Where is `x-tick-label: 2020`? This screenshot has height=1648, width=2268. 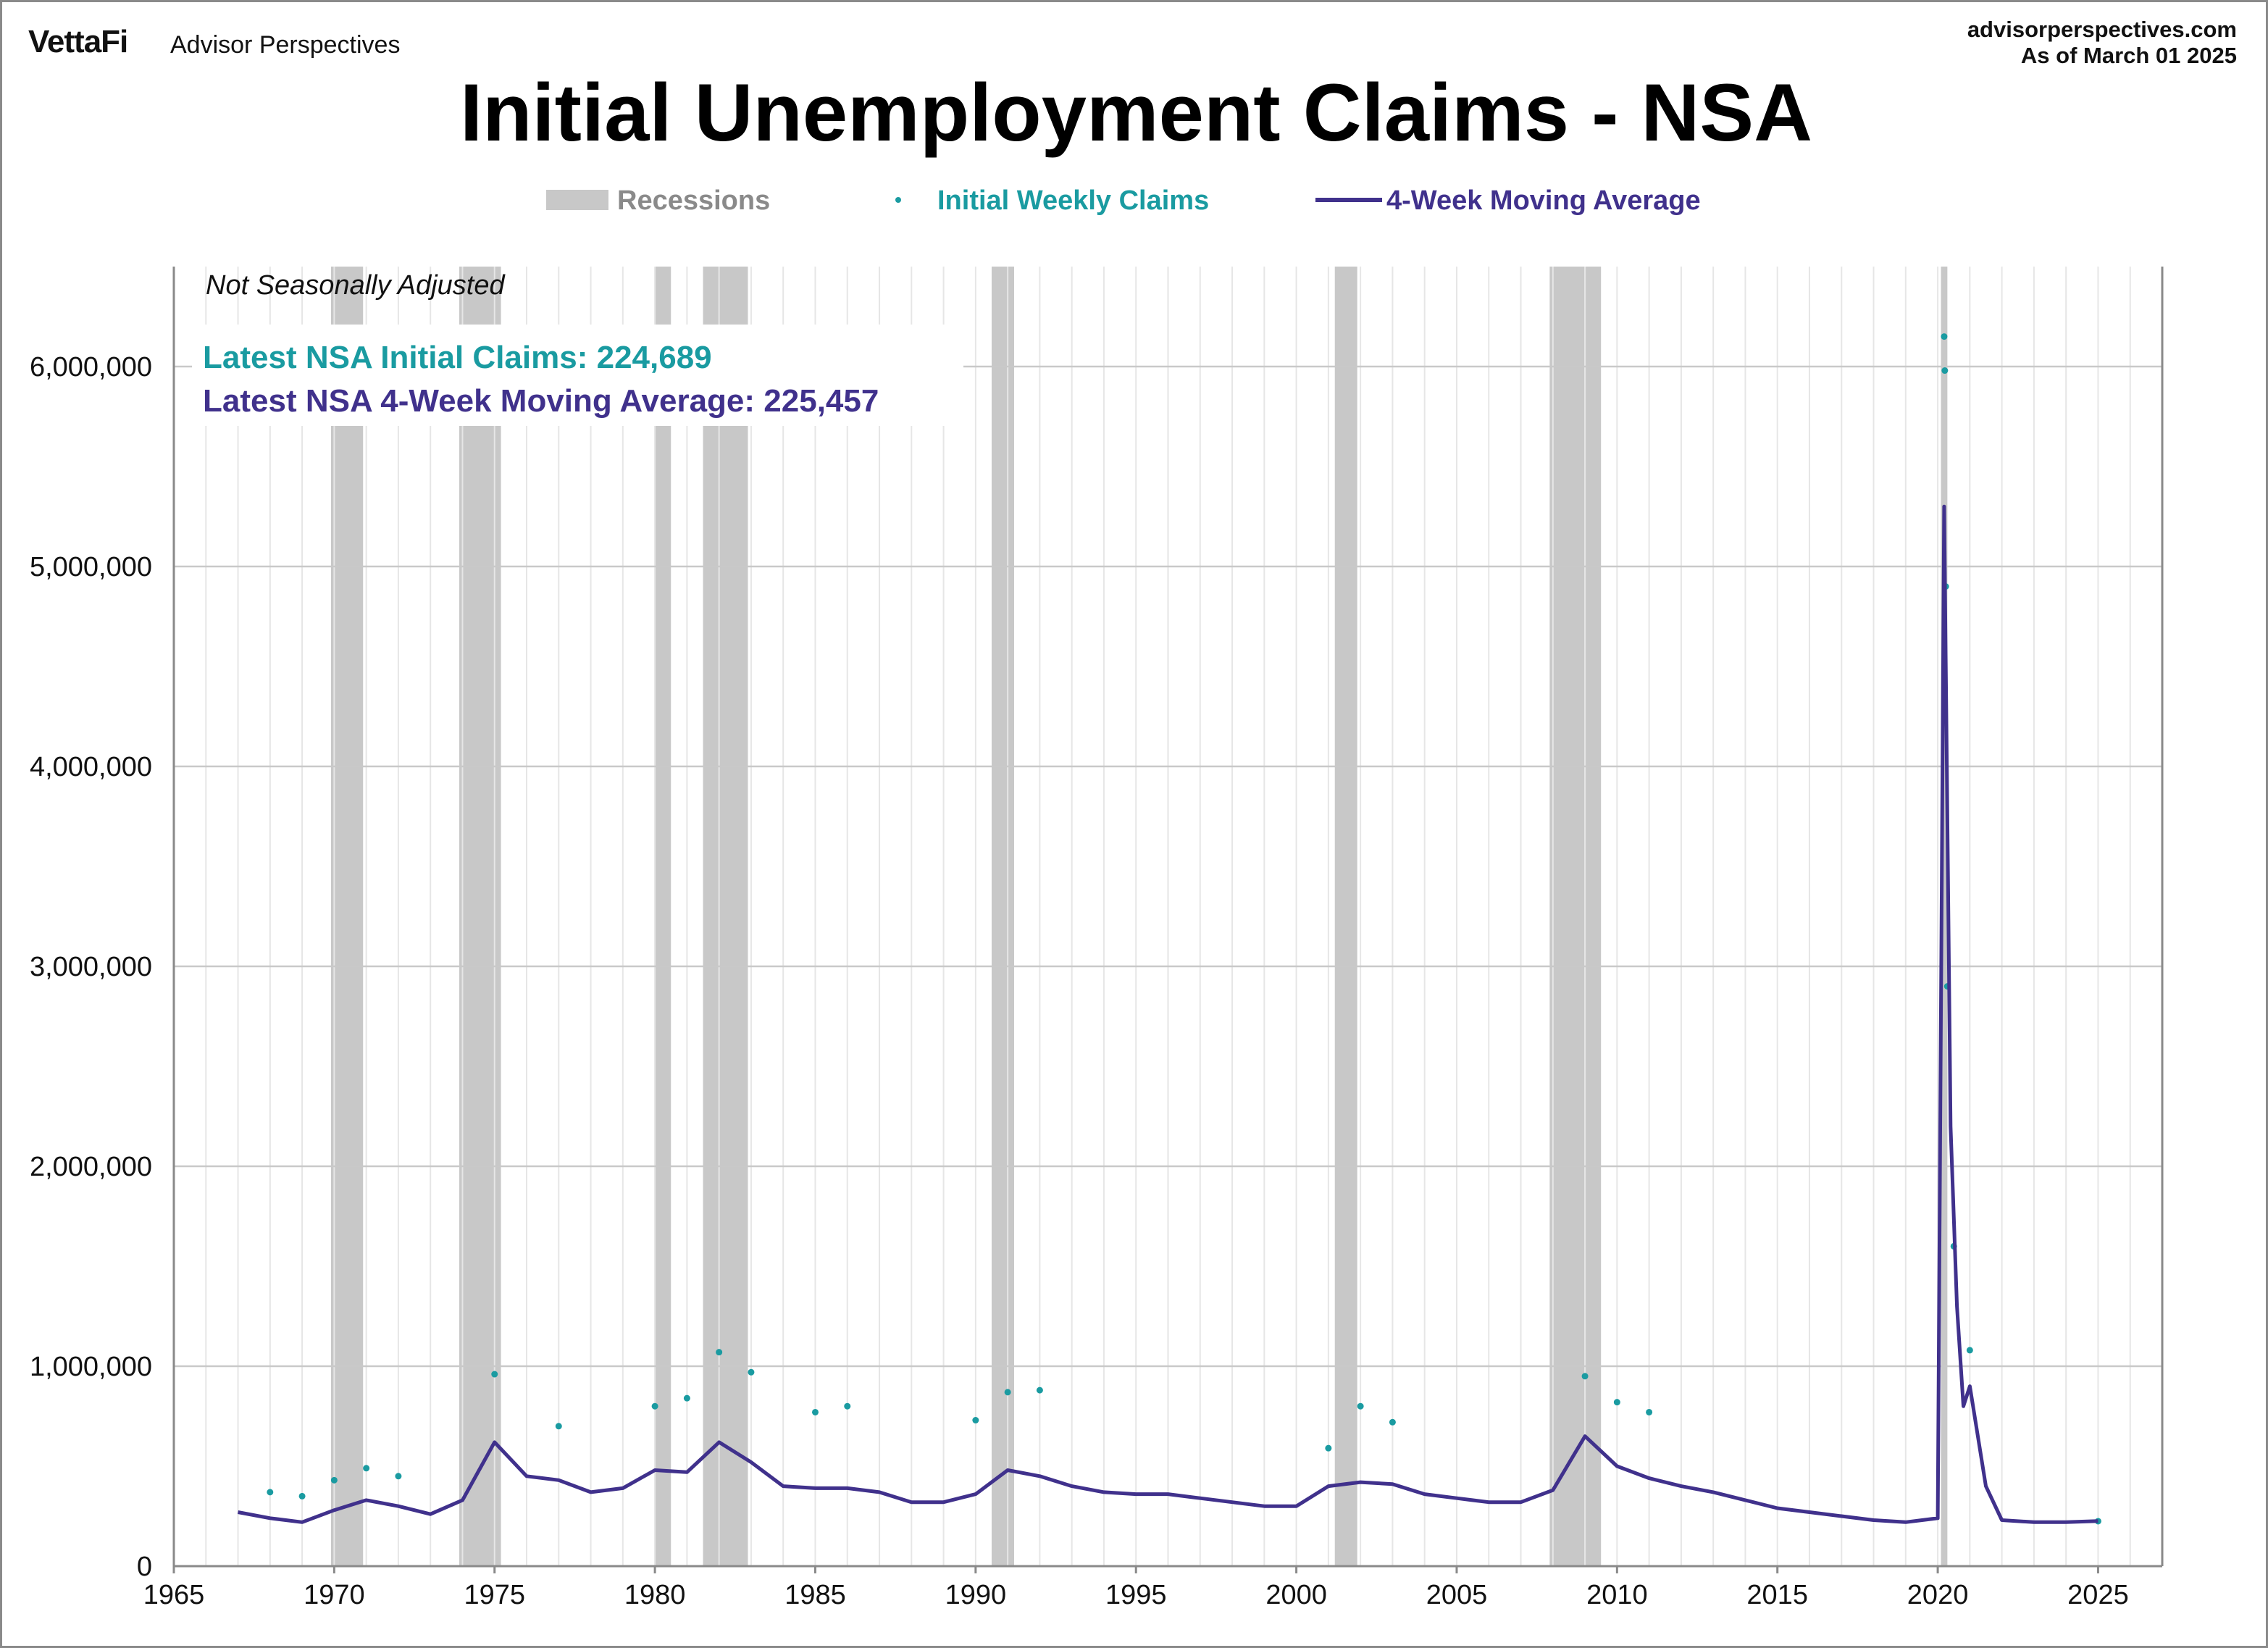 x-tick-label: 2020 is located at coordinates (1938, 1595).